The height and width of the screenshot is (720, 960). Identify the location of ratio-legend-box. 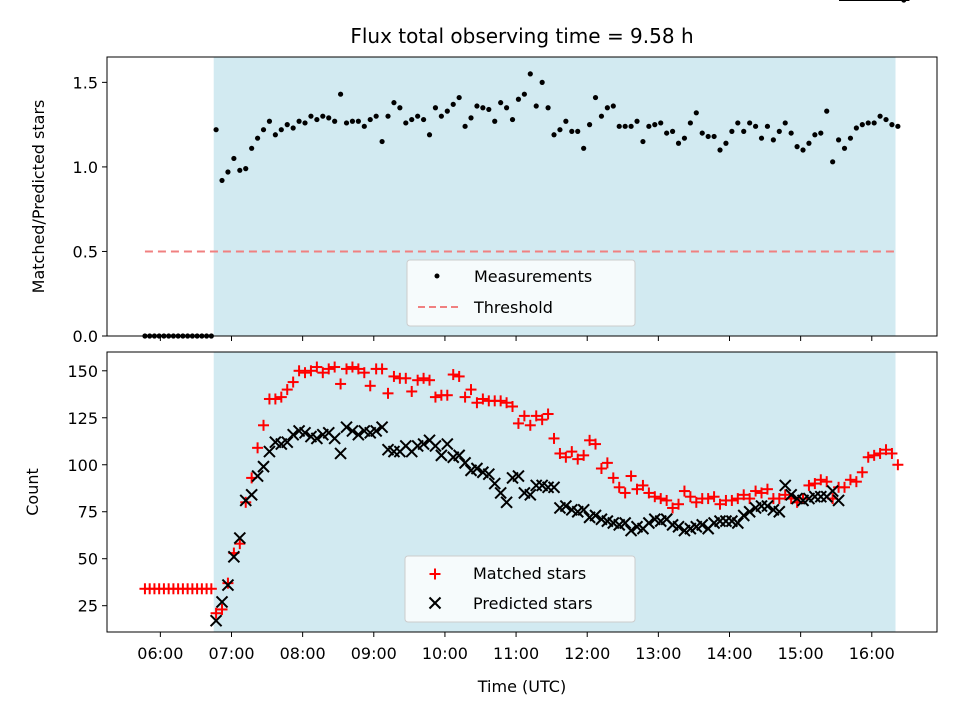
(521, 293).